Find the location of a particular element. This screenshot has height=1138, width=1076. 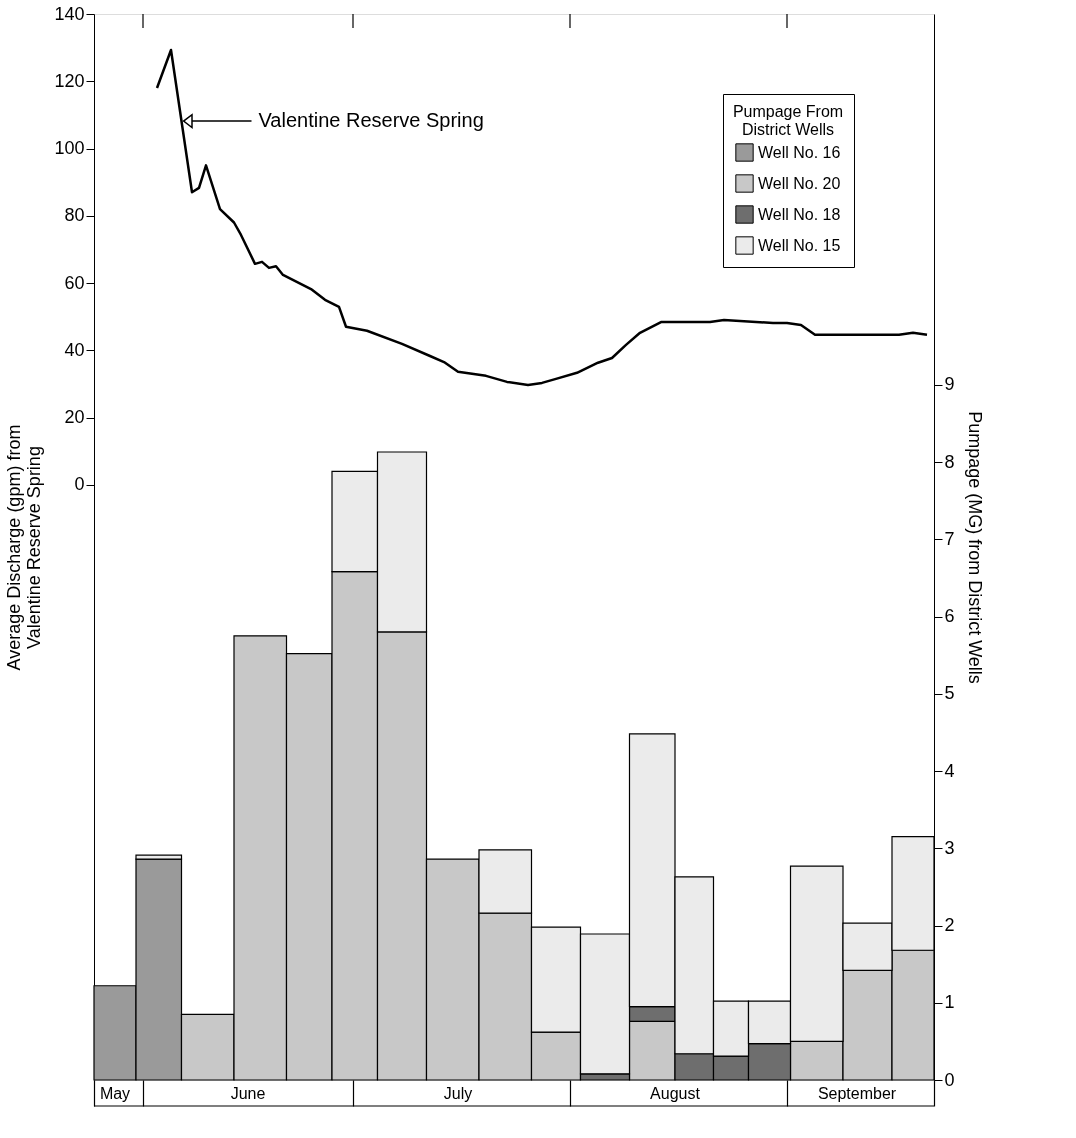

y-tick-label: 100 is located at coordinates (69, 148).